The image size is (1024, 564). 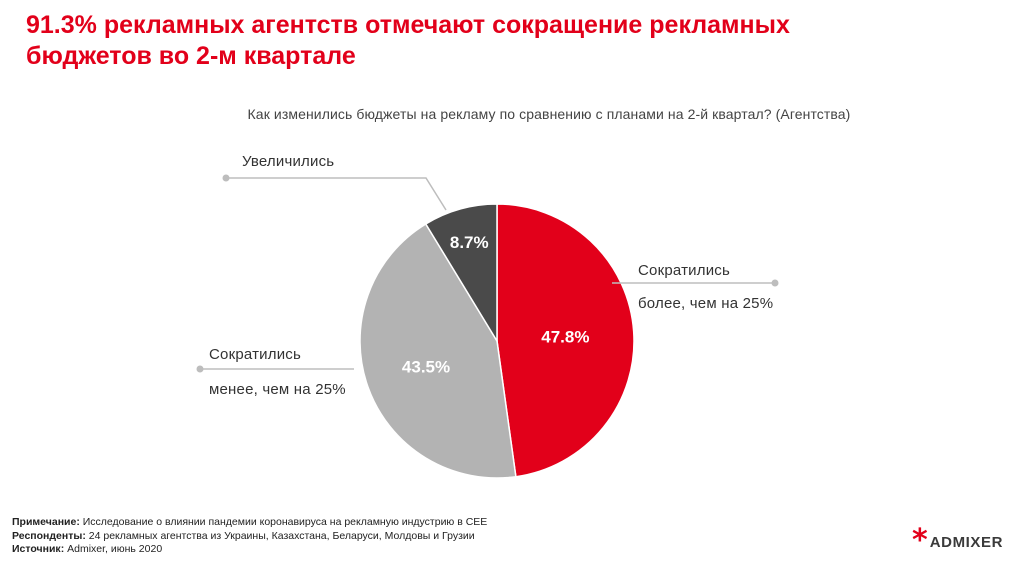 What do you see at coordinates (277, 389) in the screenshot?
I see `label-decreased-less-line2: менее, чем на 25%` at bounding box center [277, 389].